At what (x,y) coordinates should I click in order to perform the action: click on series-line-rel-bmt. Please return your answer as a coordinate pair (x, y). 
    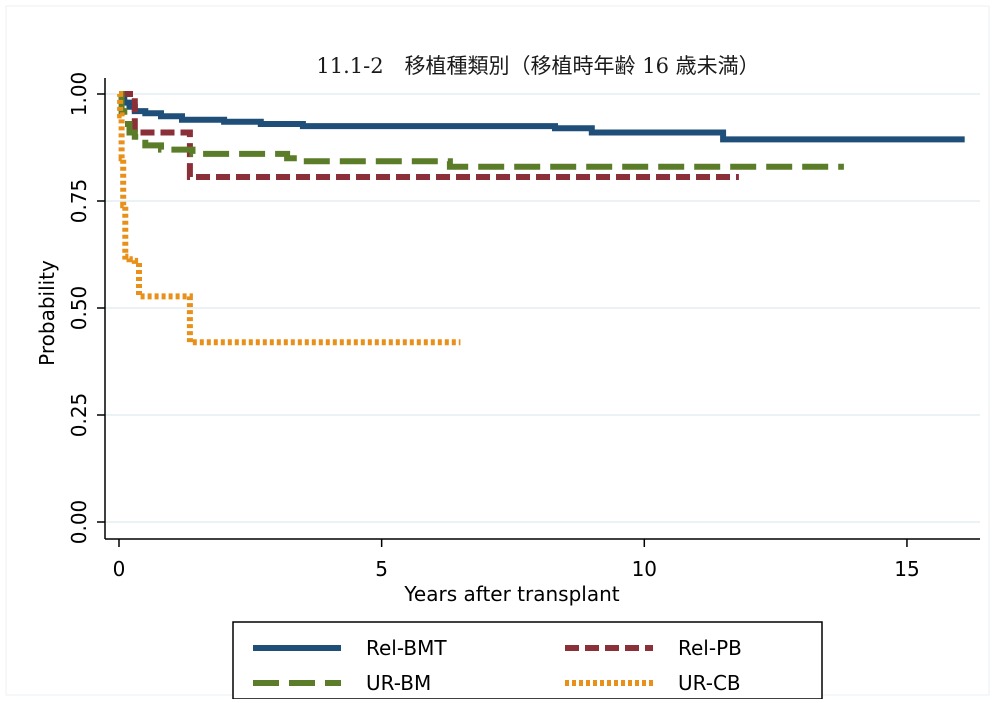
    Looking at the image, I should click on (541, 117).